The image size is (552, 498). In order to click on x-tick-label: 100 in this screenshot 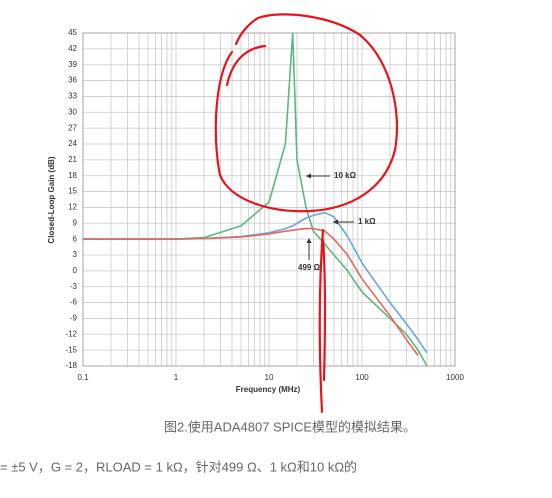, I will do `click(362, 377)`.